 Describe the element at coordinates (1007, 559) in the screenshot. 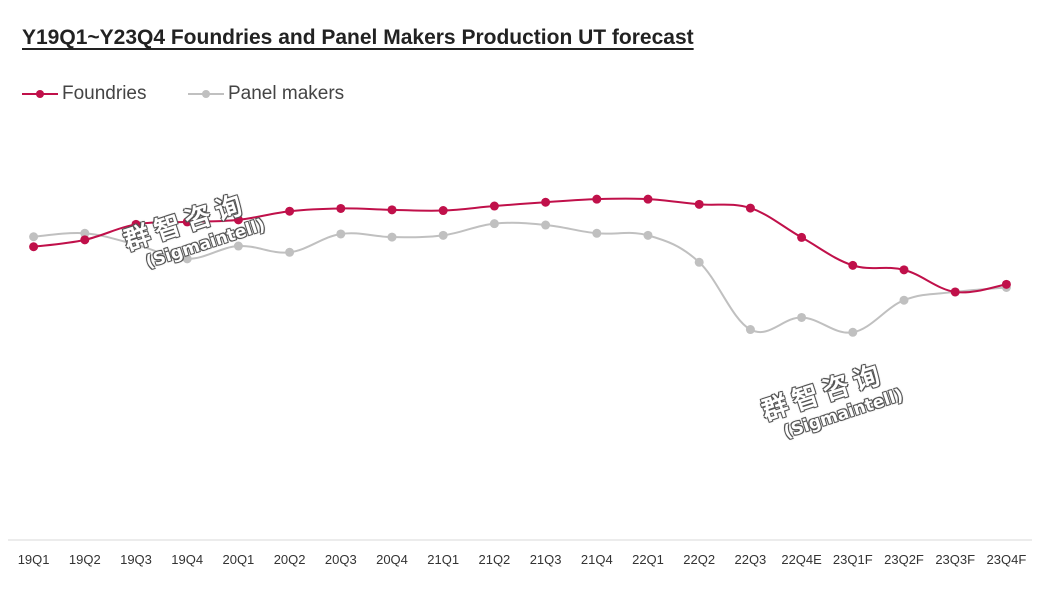

I see `x-tick-label: 23Q4F` at that location.